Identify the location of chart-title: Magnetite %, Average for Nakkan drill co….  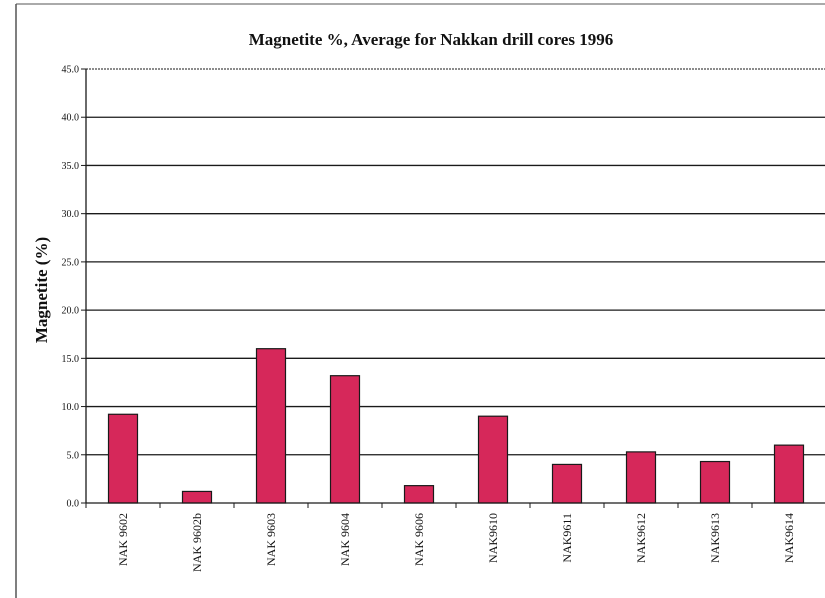
(431, 39).